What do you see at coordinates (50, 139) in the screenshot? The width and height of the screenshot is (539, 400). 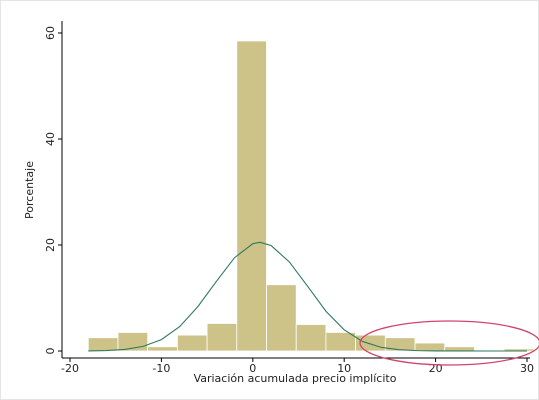 I see `y-tick-label: 40` at bounding box center [50, 139].